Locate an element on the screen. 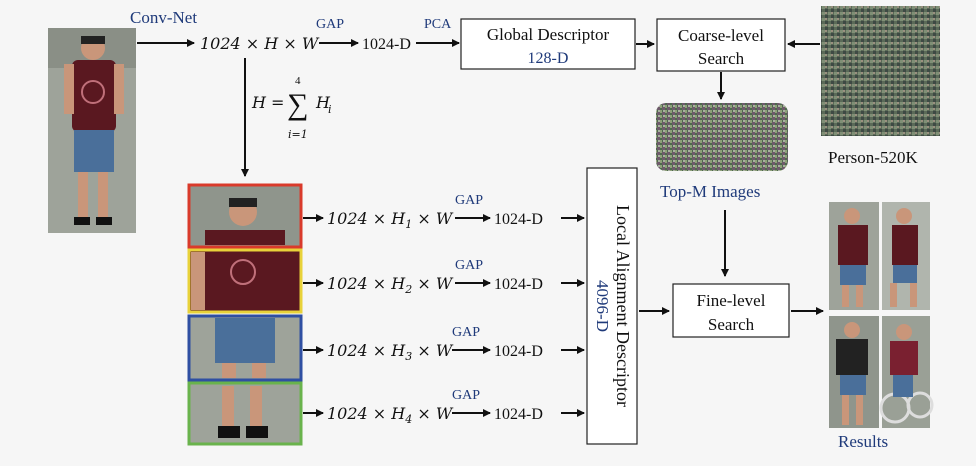  split-h-label: H = is located at coordinates (267, 102).